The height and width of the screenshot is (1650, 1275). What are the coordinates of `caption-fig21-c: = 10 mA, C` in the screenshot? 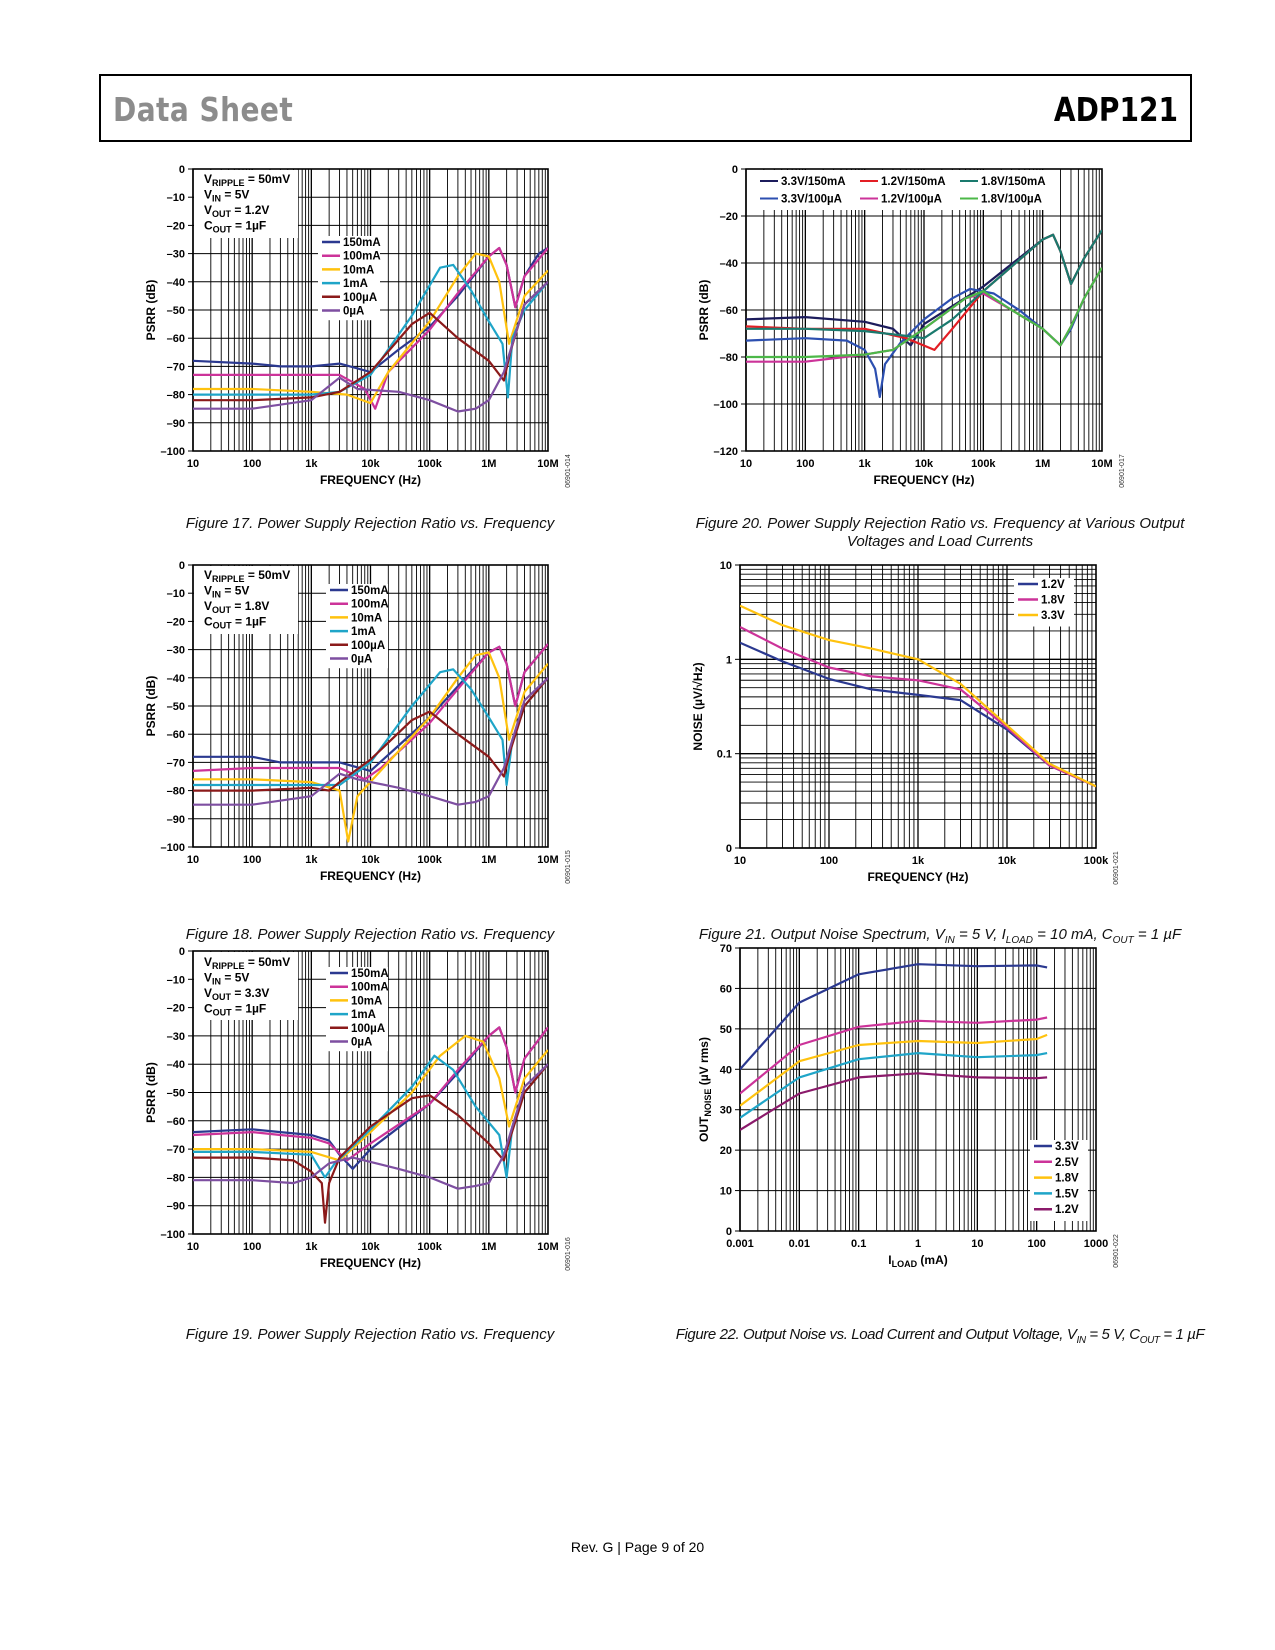 It's located at (1073, 934).